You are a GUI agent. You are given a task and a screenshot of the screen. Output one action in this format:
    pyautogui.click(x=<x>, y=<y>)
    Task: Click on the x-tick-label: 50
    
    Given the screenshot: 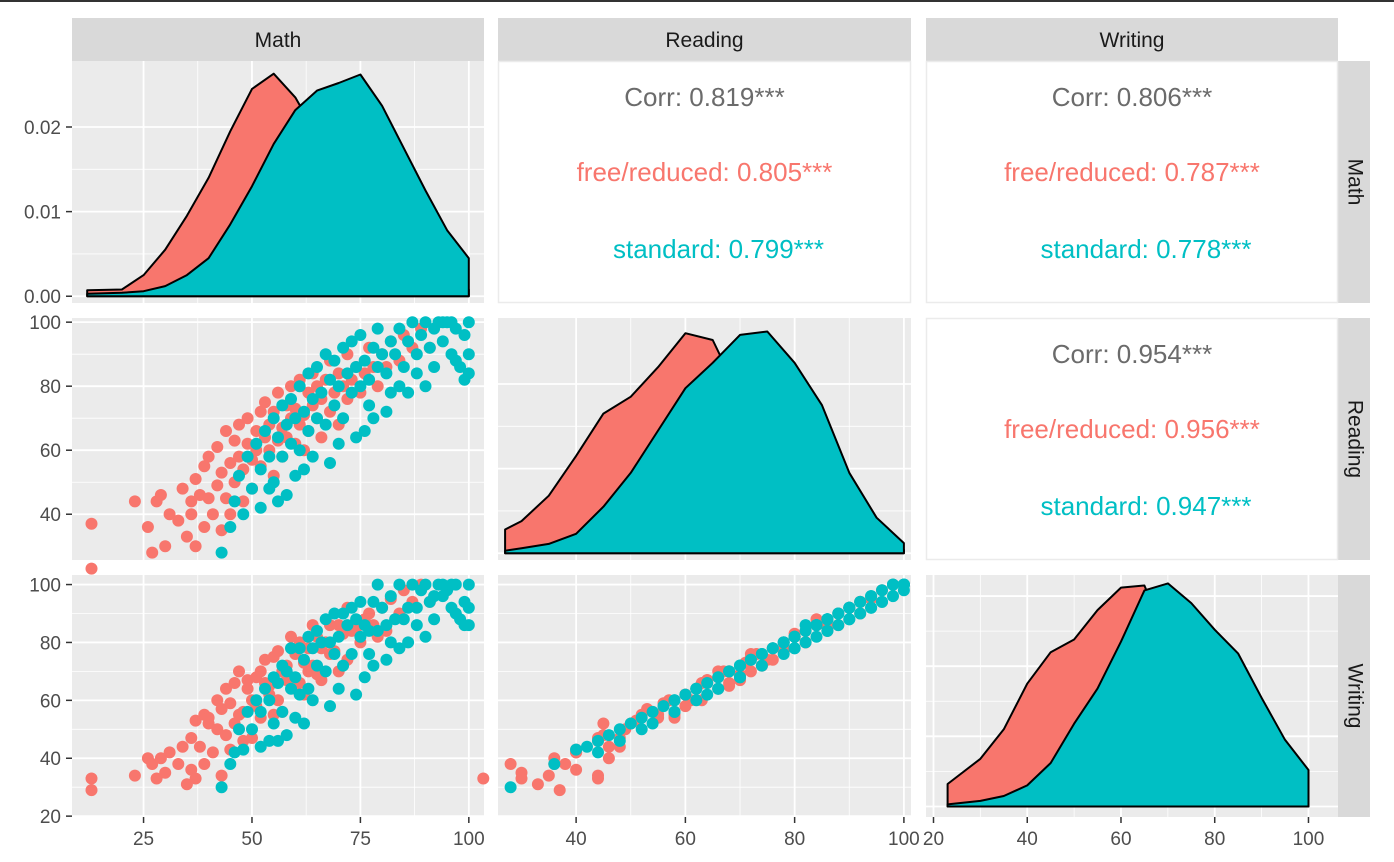 What is the action you would take?
    pyautogui.click(x=251, y=839)
    